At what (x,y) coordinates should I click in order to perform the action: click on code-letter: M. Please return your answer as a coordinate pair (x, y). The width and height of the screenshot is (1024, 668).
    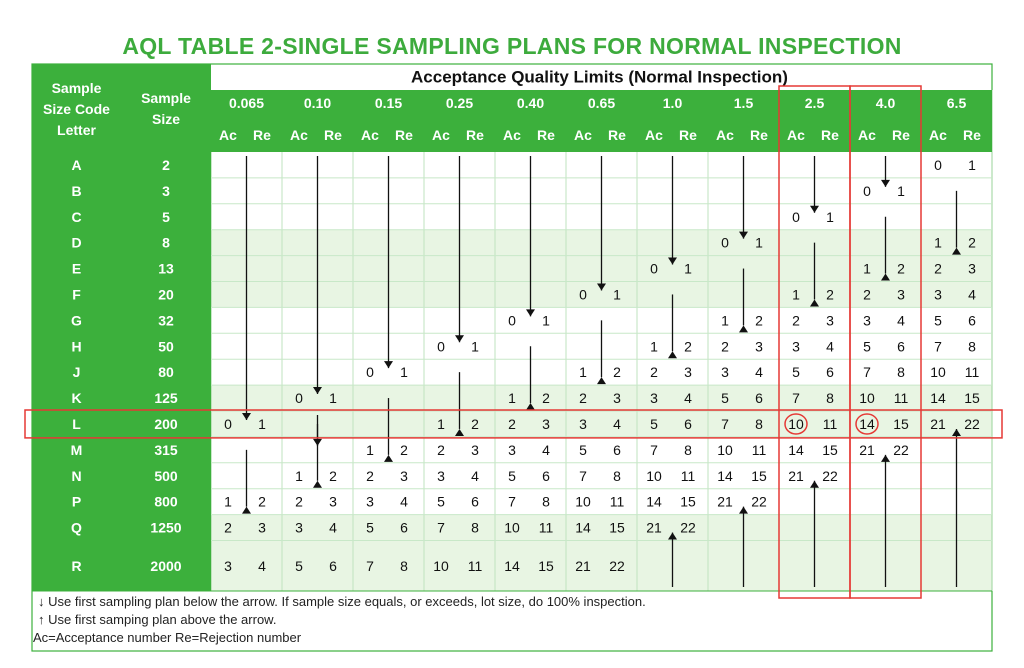
    Looking at the image, I should click on (77, 450).